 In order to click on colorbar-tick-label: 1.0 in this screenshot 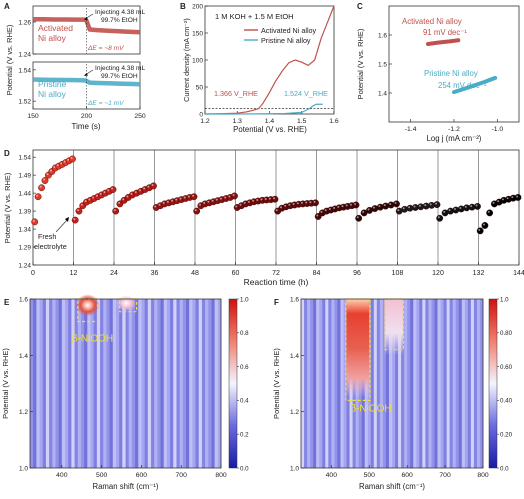, I will do `click(504, 299)`.